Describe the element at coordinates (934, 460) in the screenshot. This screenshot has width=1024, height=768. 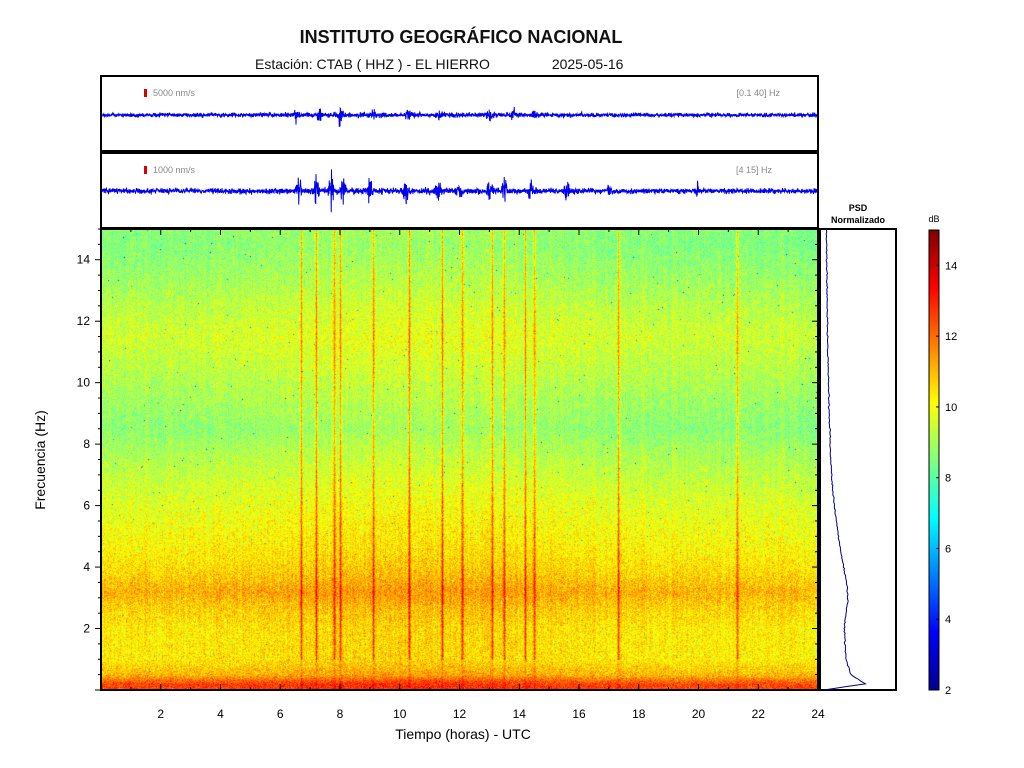
I see `colorbar-gradient` at that location.